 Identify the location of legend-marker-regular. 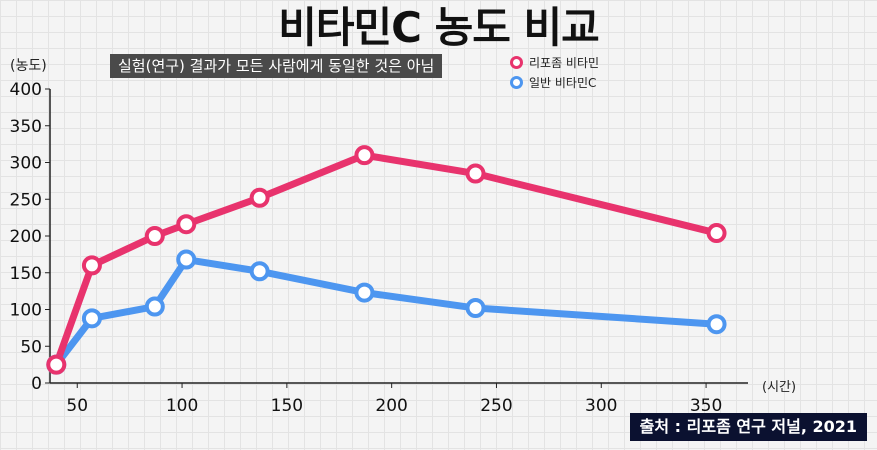
(516, 82).